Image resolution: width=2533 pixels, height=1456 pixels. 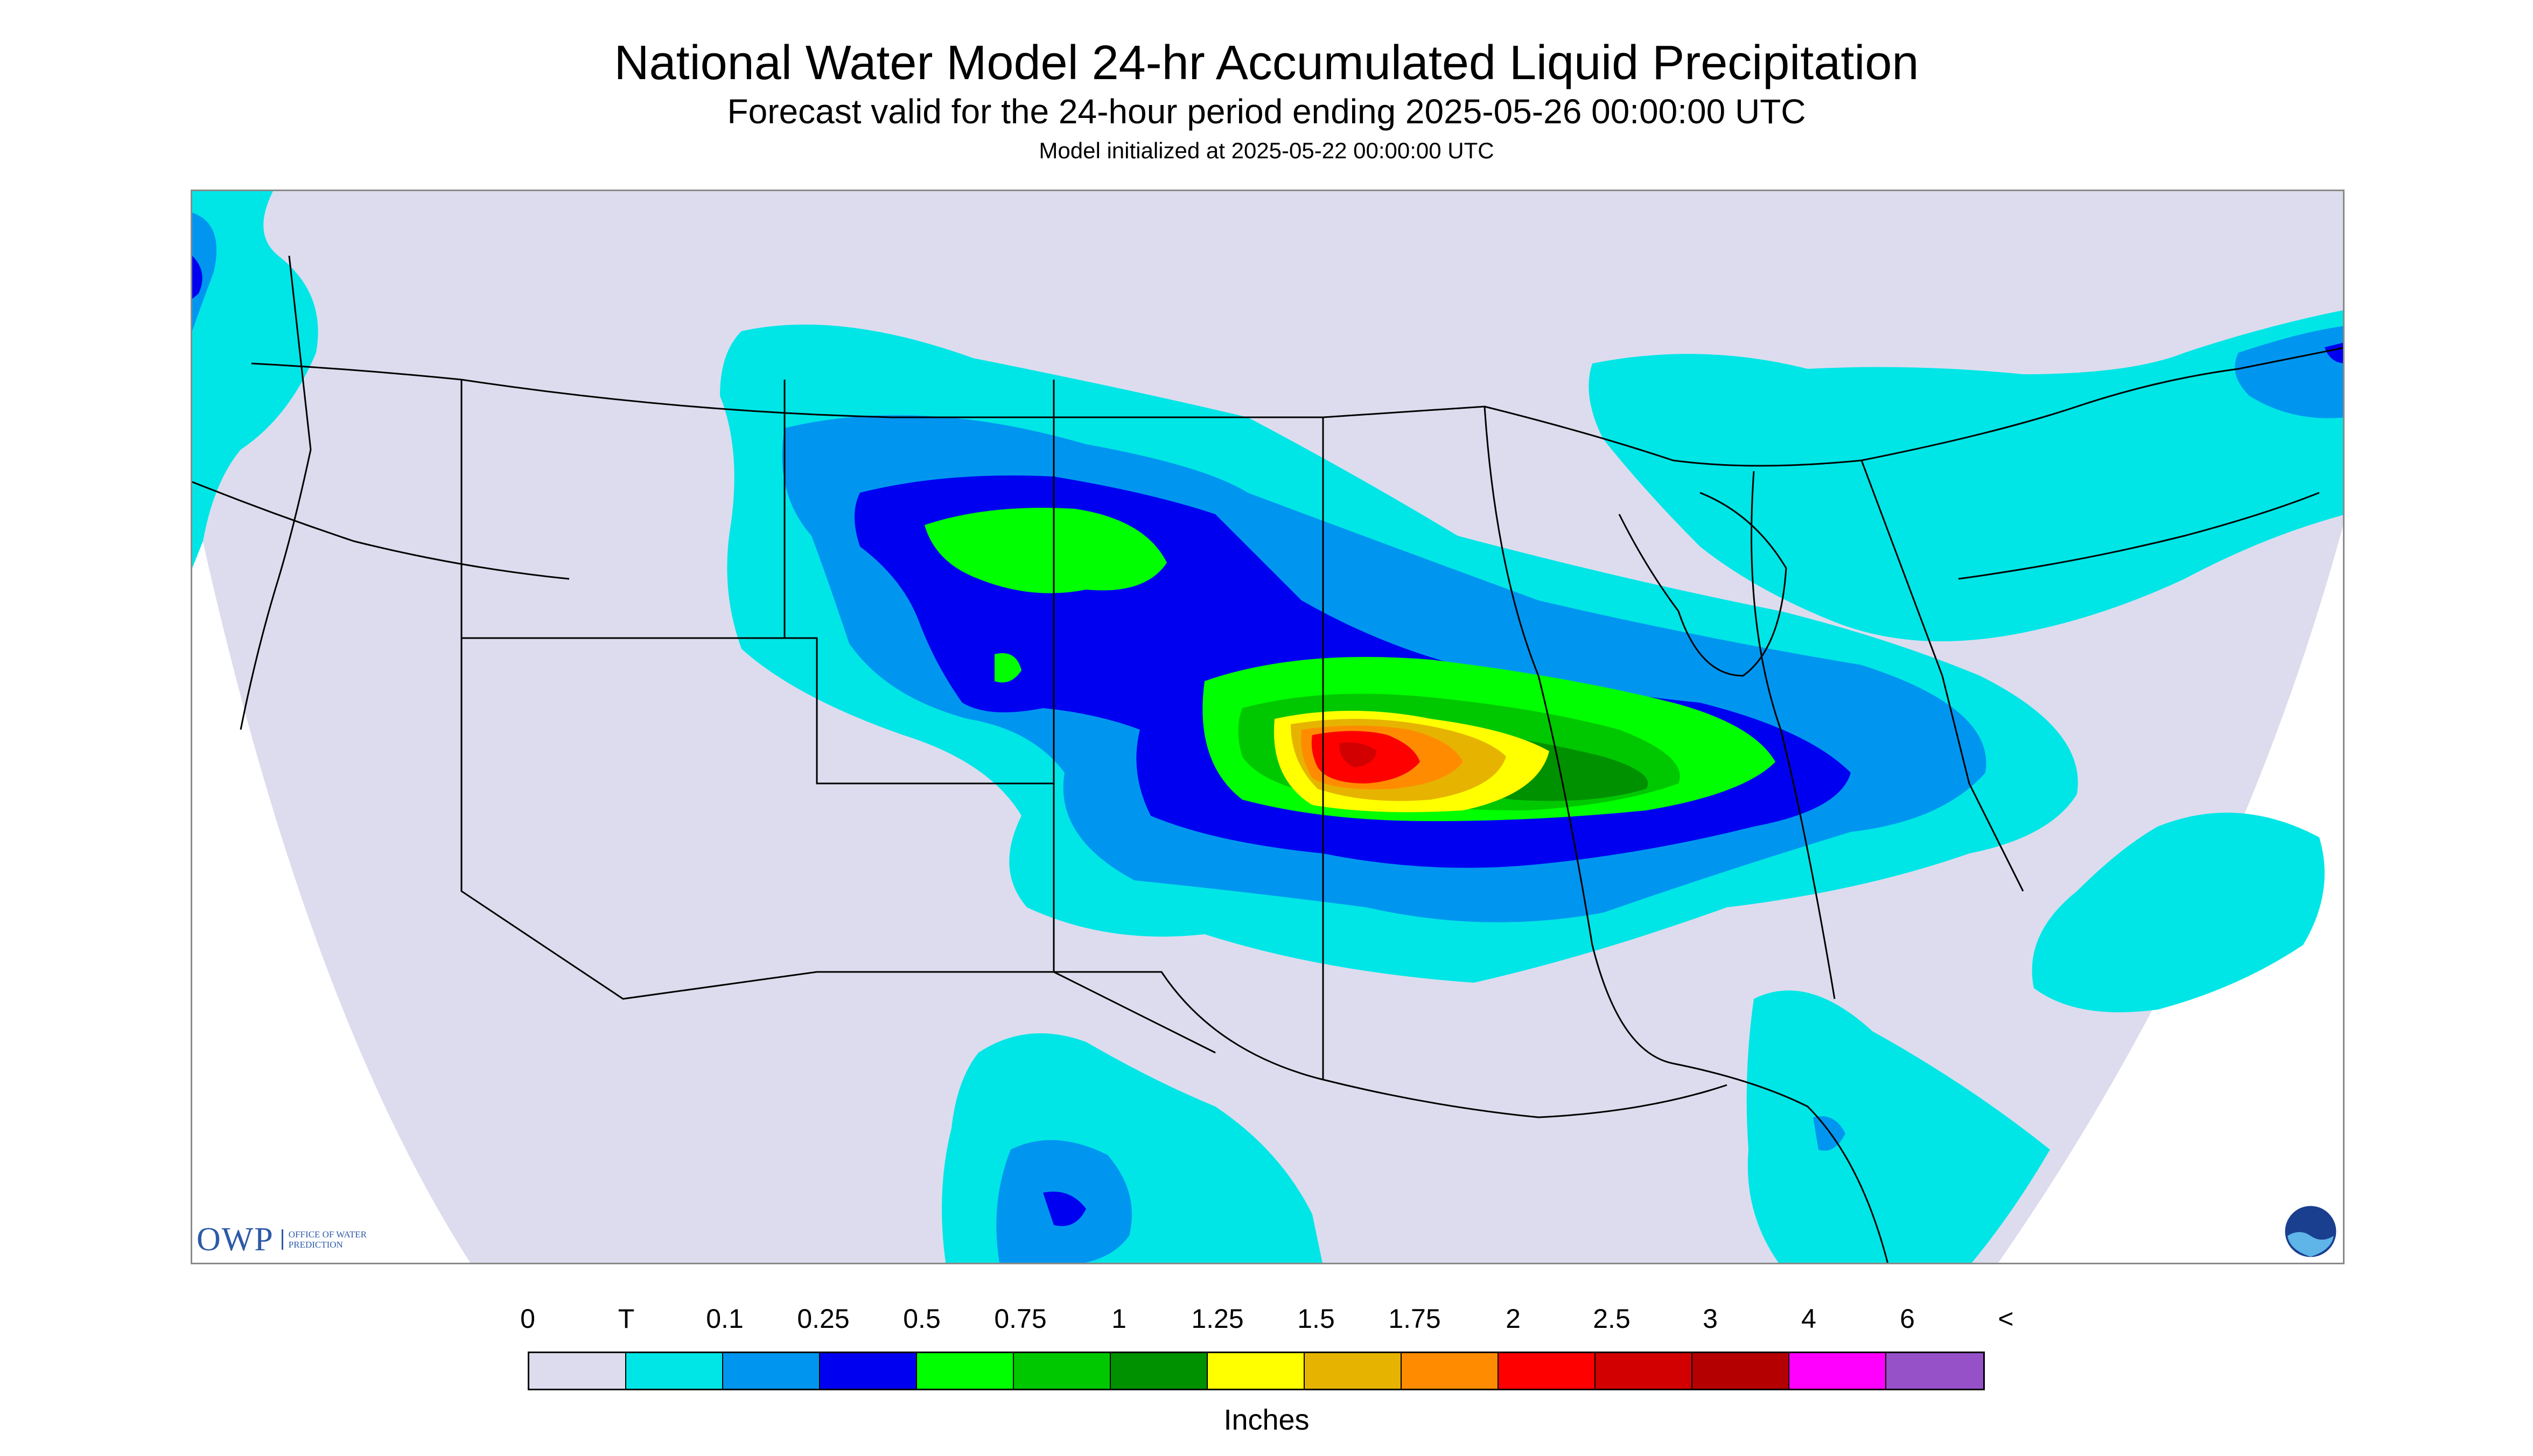 What do you see at coordinates (1217, 1319) in the screenshot?
I see `legend-tick-label: 1.25` at bounding box center [1217, 1319].